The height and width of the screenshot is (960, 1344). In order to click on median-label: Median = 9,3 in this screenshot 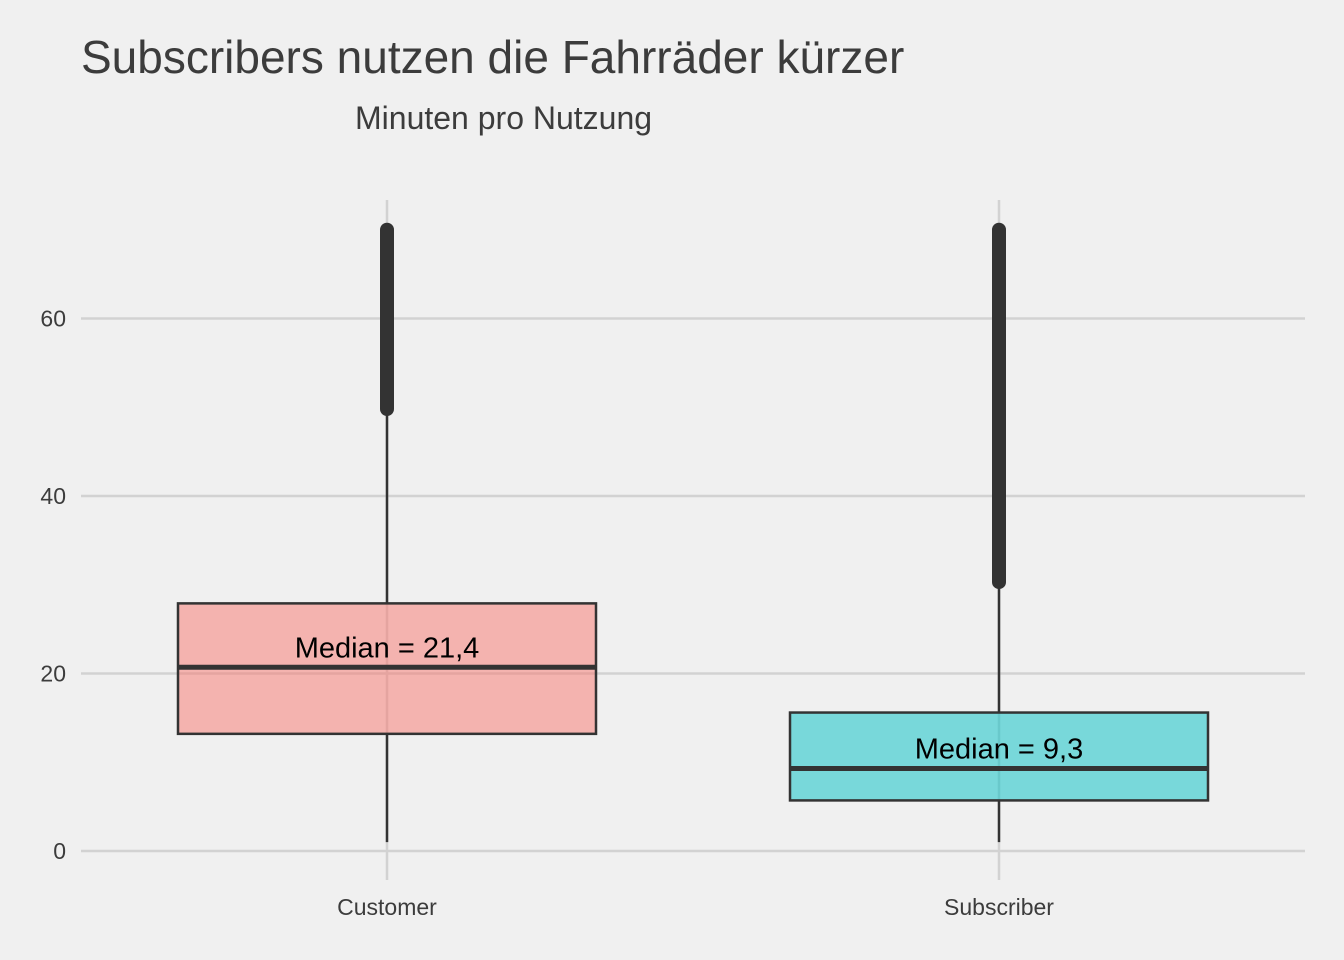, I will do `click(999, 749)`.